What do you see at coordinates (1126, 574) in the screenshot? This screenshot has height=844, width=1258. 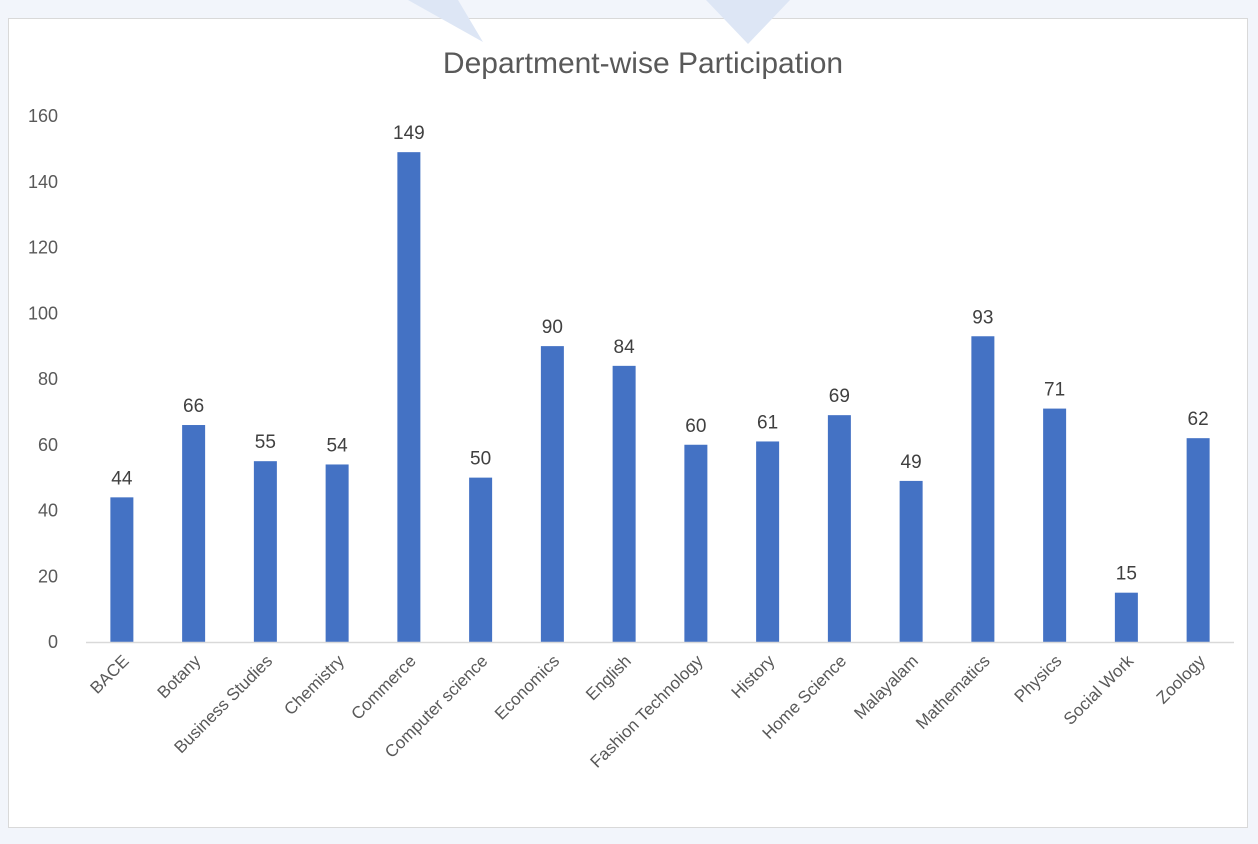 I see `data-label: 15` at bounding box center [1126, 574].